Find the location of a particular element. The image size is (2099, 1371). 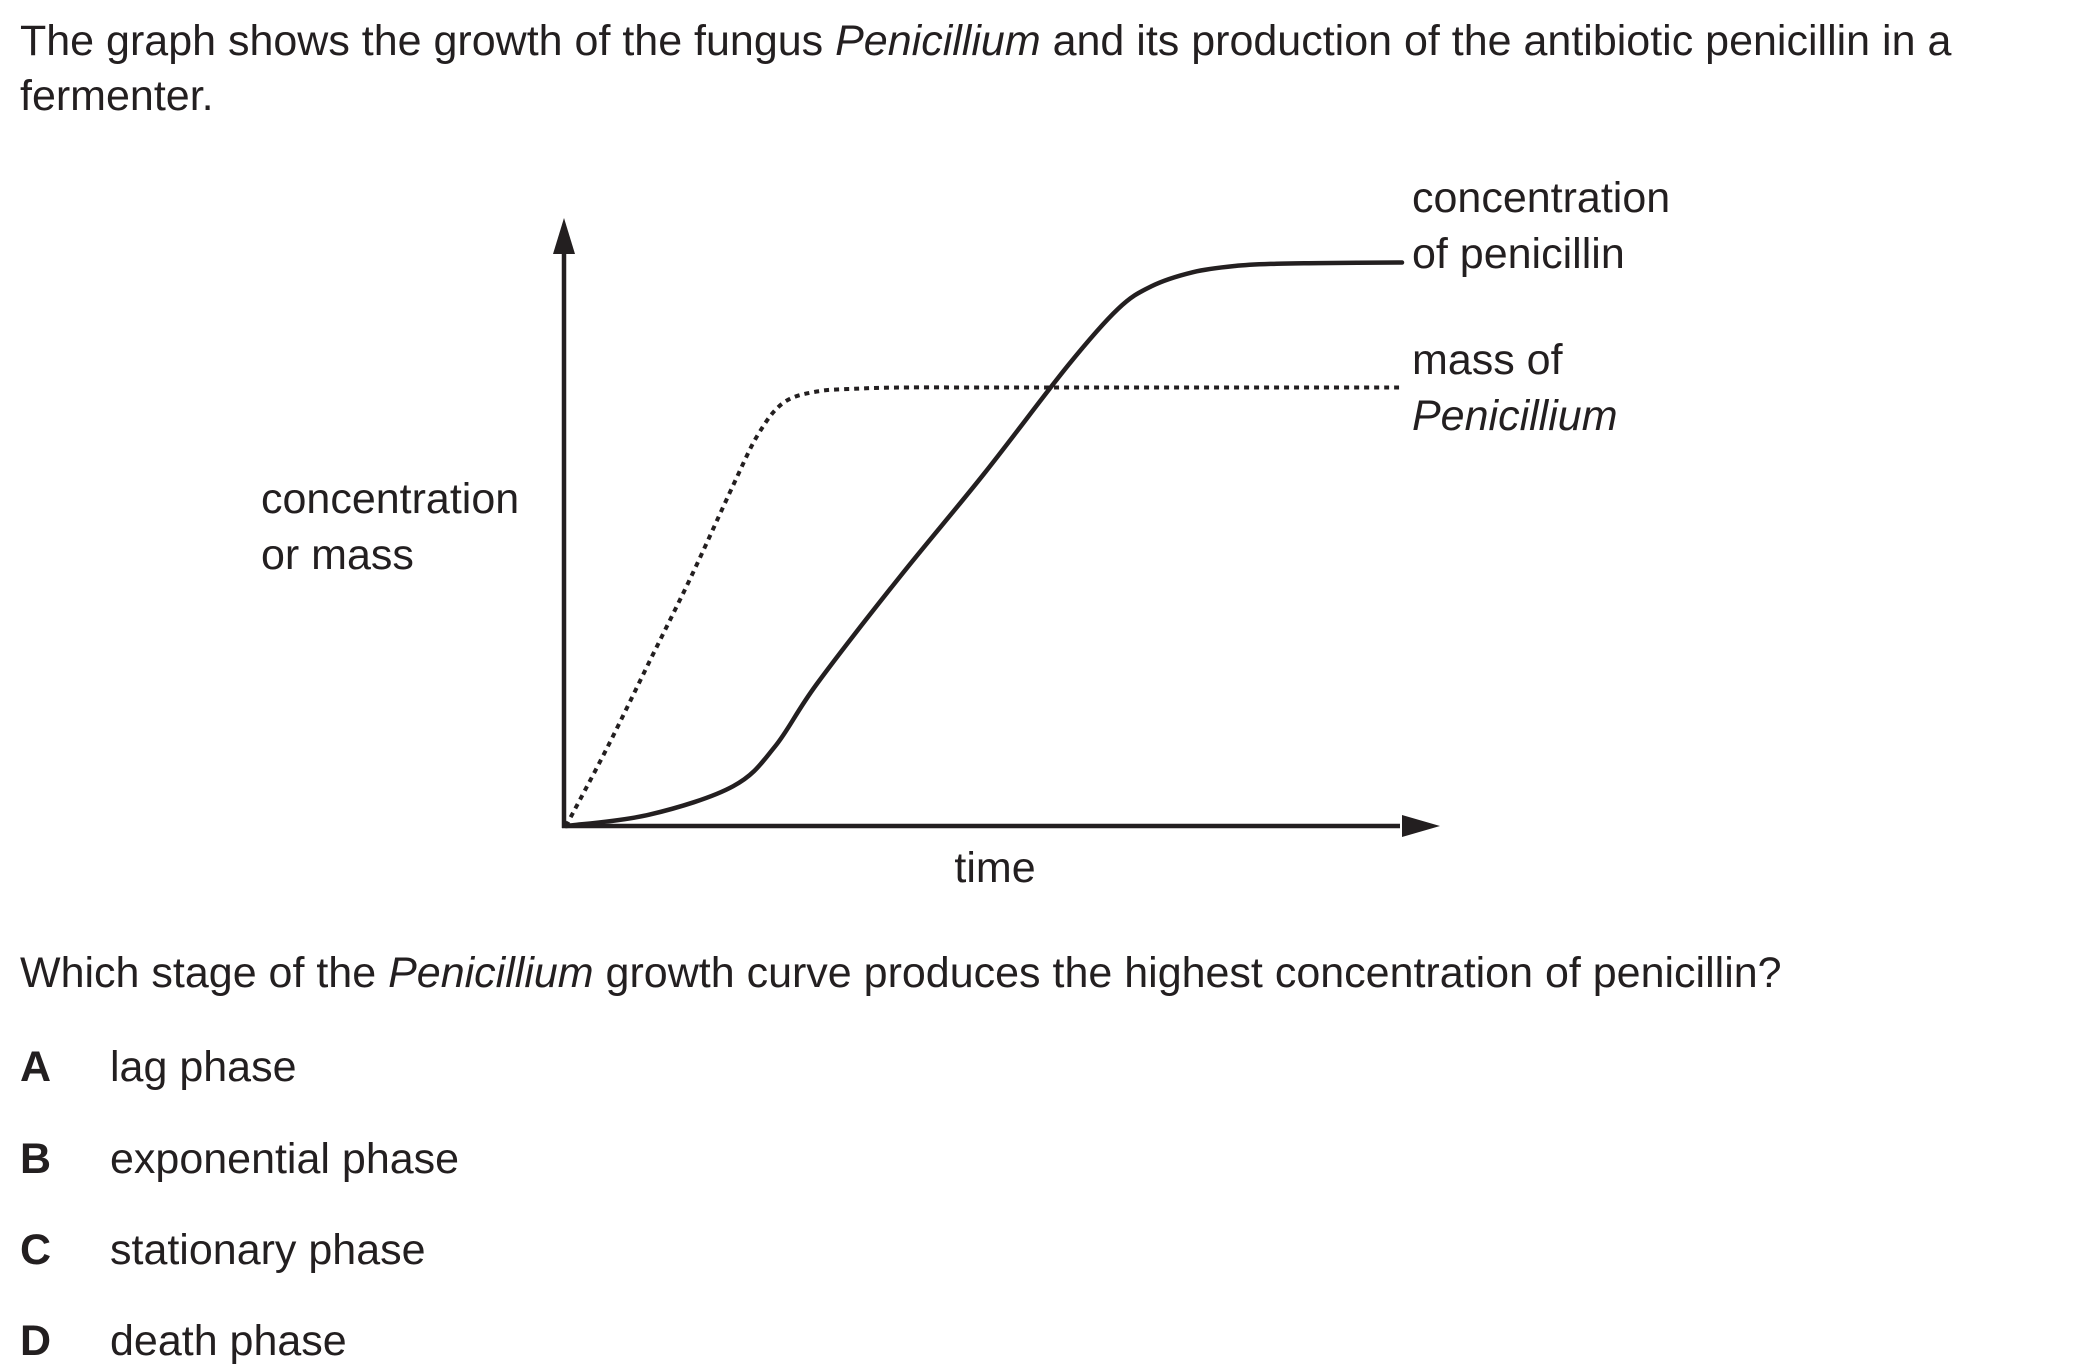

option-letter: A is located at coordinates (36, 1067).